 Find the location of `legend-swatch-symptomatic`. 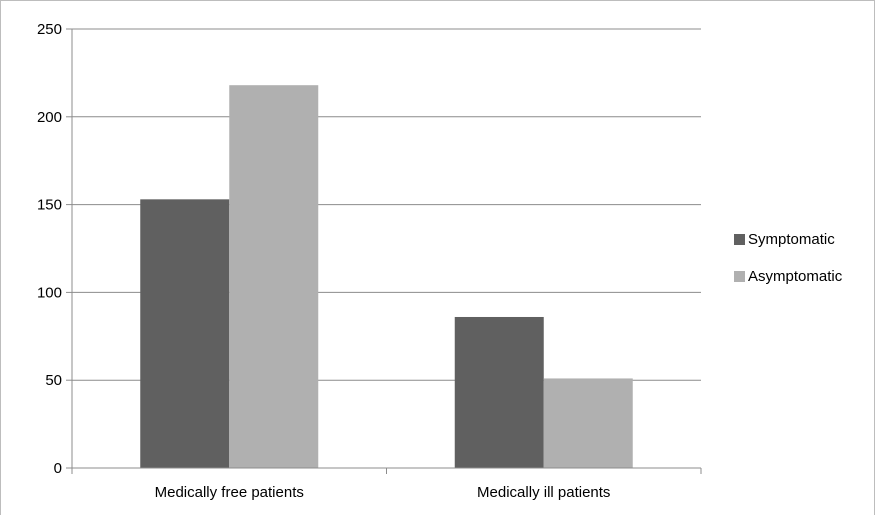

legend-swatch-symptomatic is located at coordinates (739, 239).